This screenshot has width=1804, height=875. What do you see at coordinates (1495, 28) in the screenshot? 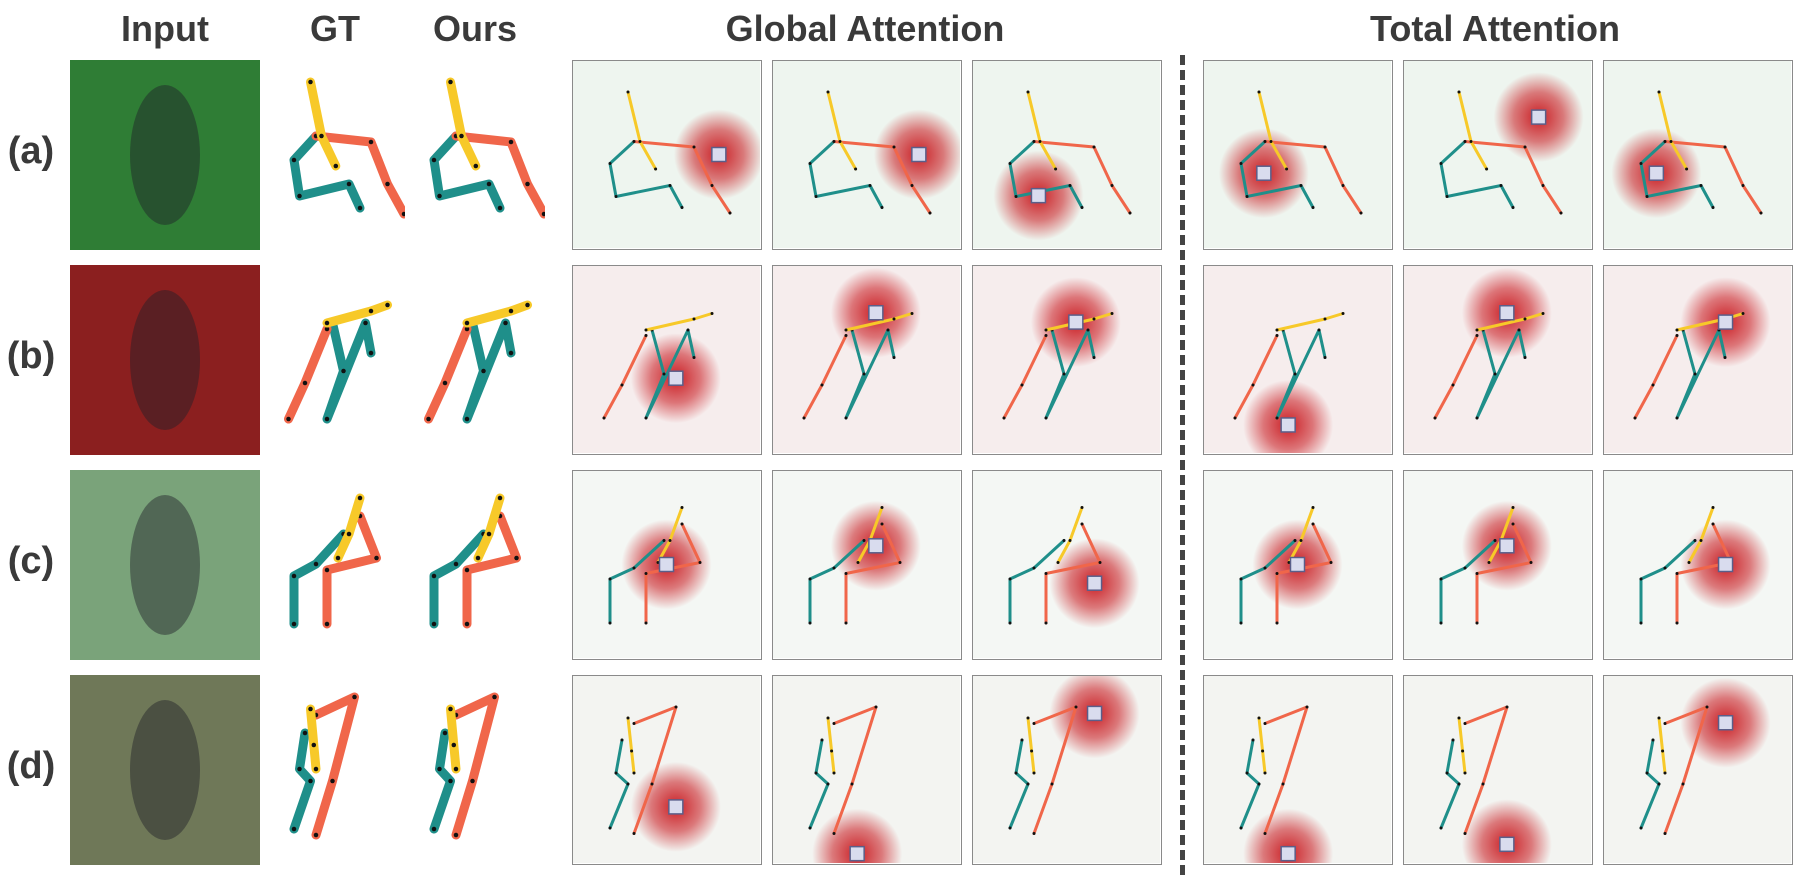
I see `header-total-attention: Total Attention` at bounding box center [1495, 28].